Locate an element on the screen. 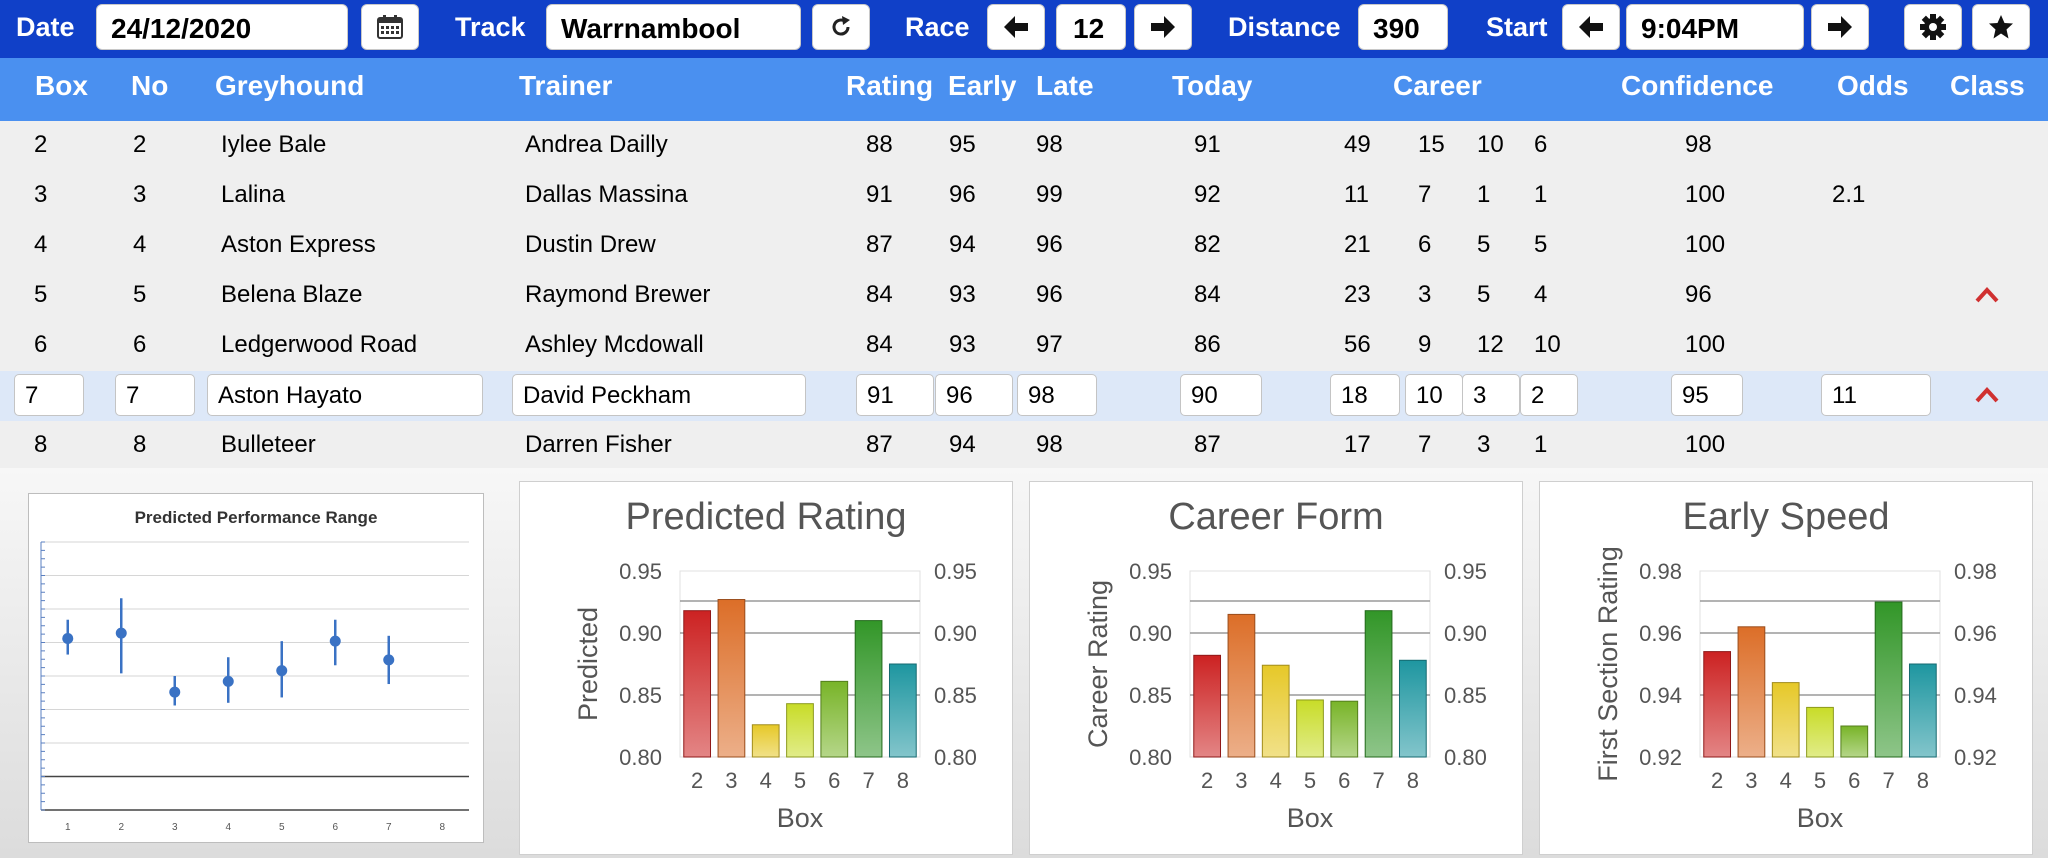 This screenshot has height=858, width=2048. settings-button is located at coordinates (1933, 27).